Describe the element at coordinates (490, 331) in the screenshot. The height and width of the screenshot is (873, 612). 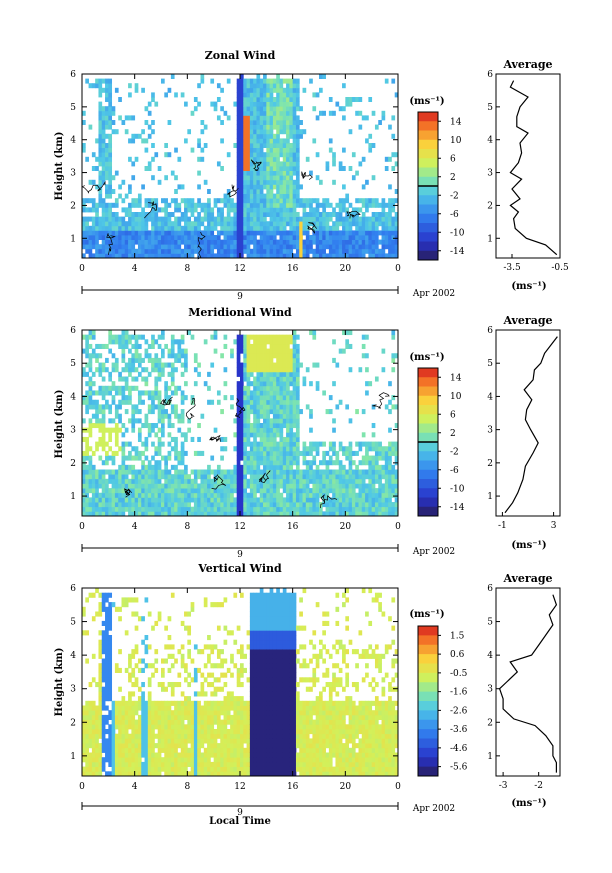
I see `average-y-tick-label: 6` at that location.